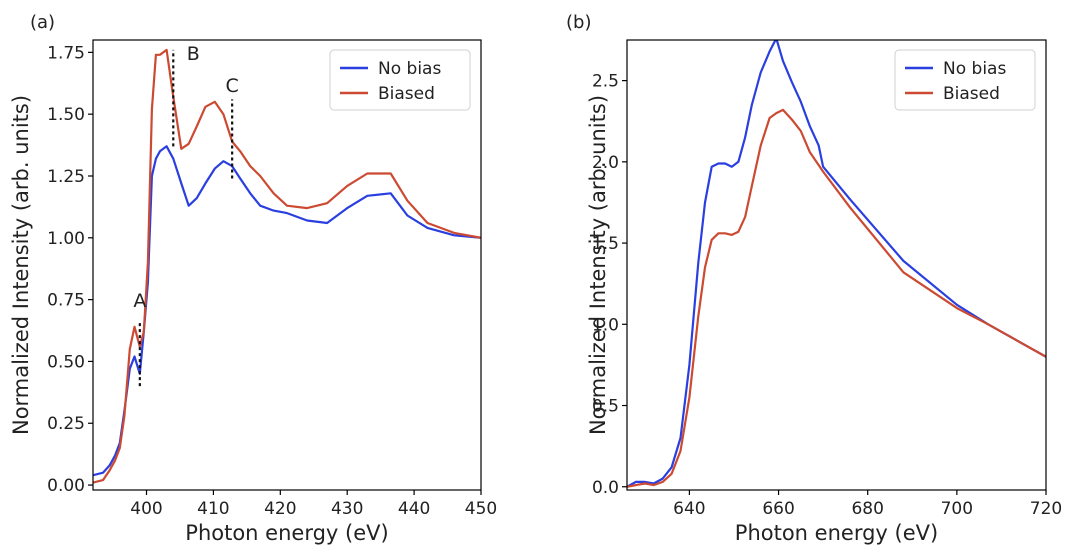  Describe the element at coordinates (42, 22) in the screenshot. I see `panel-letter: (a)` at that location.